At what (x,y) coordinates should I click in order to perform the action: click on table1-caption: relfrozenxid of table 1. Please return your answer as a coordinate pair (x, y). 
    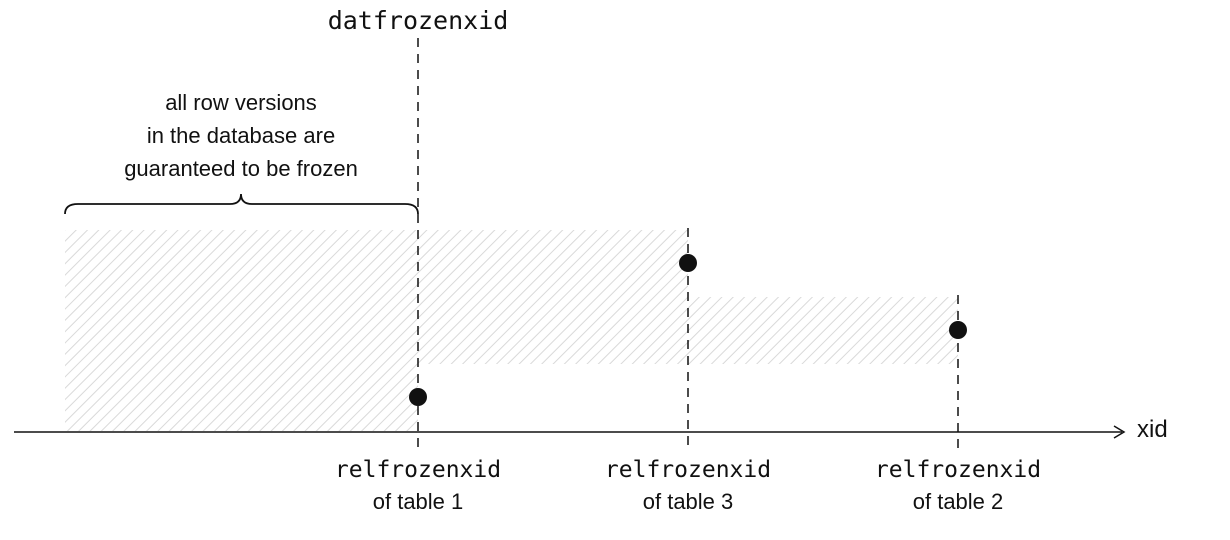
    Looking at the image, I should click on (418, 487).